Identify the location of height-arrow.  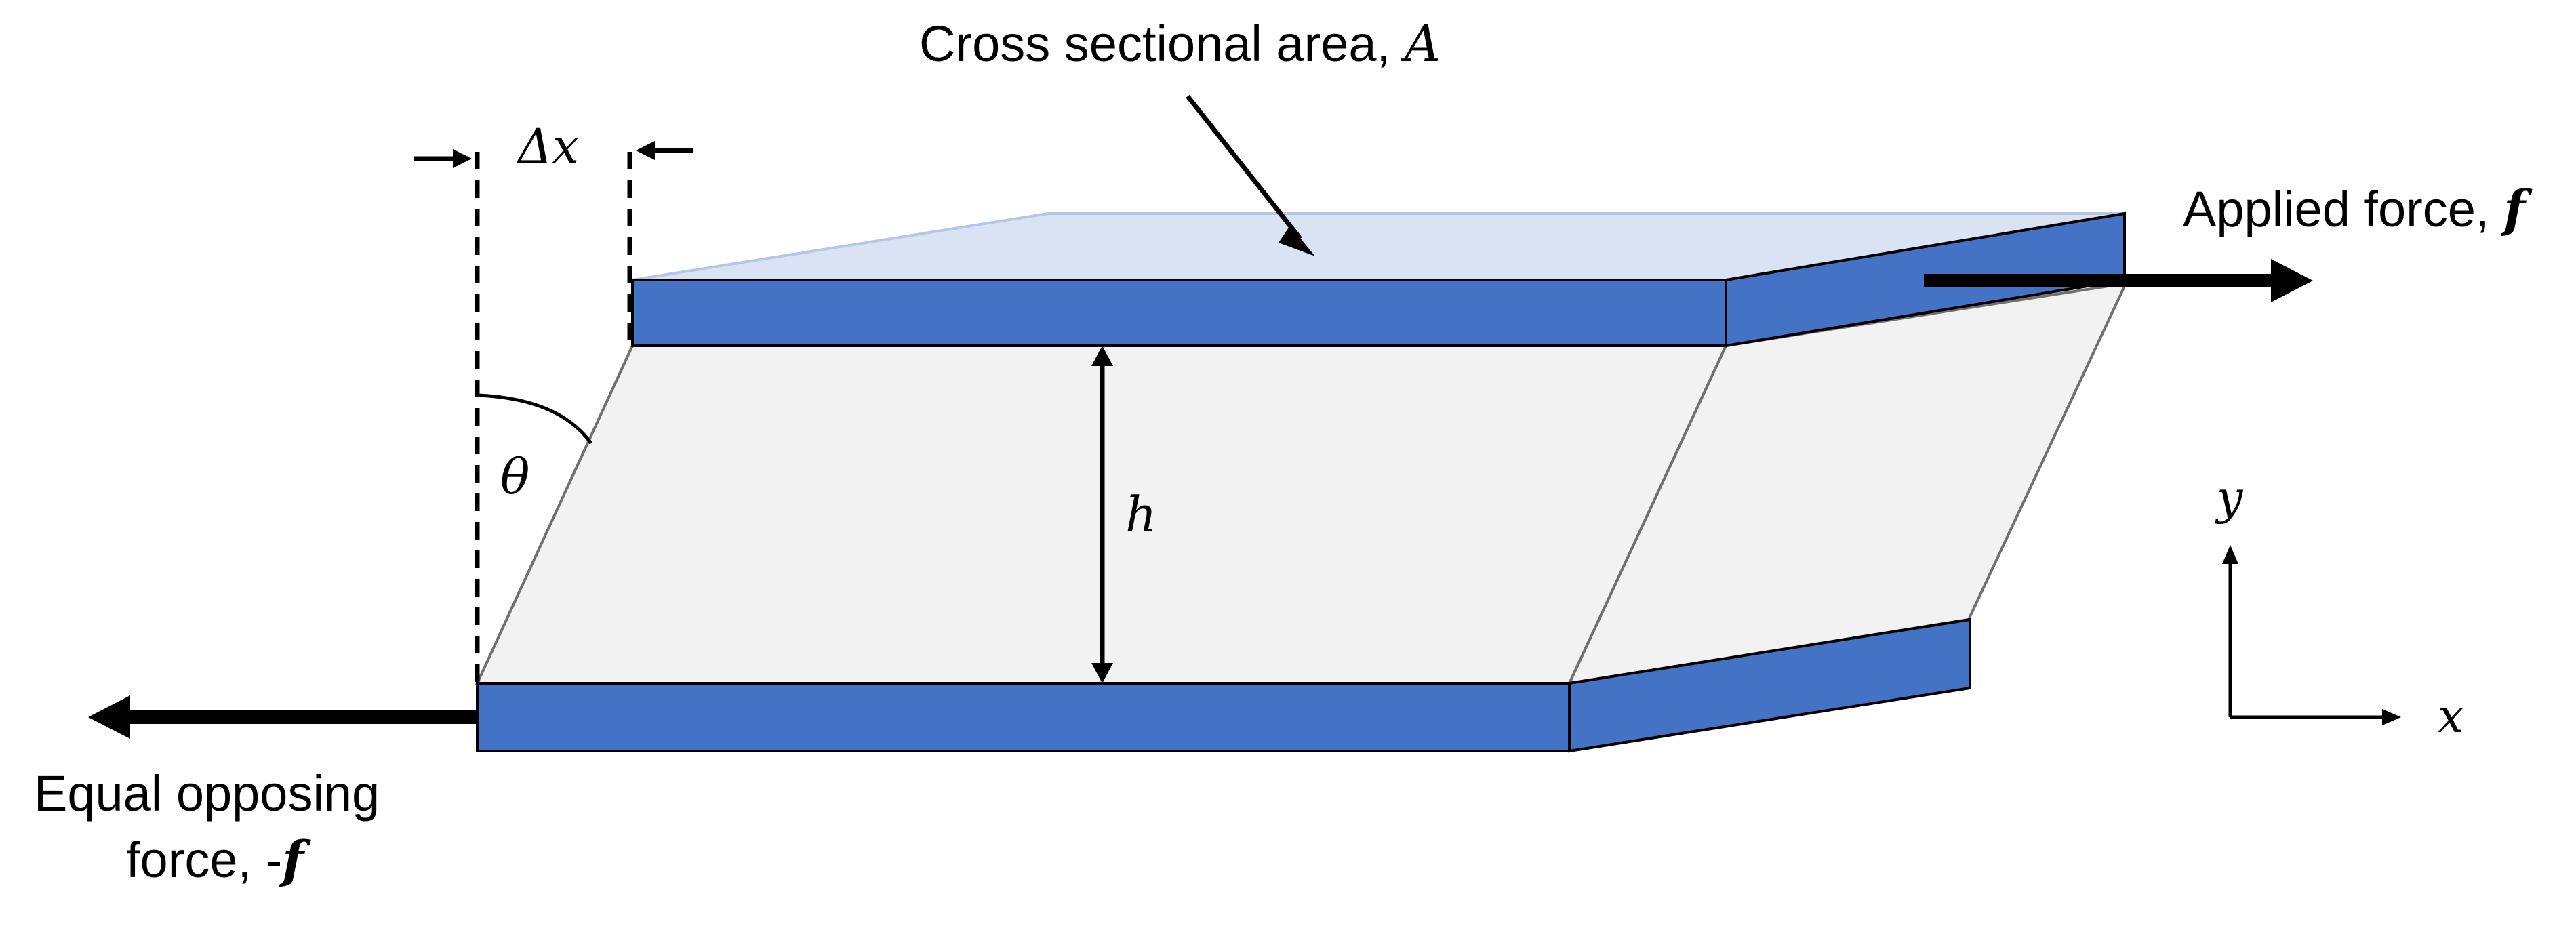
(1102, 515).